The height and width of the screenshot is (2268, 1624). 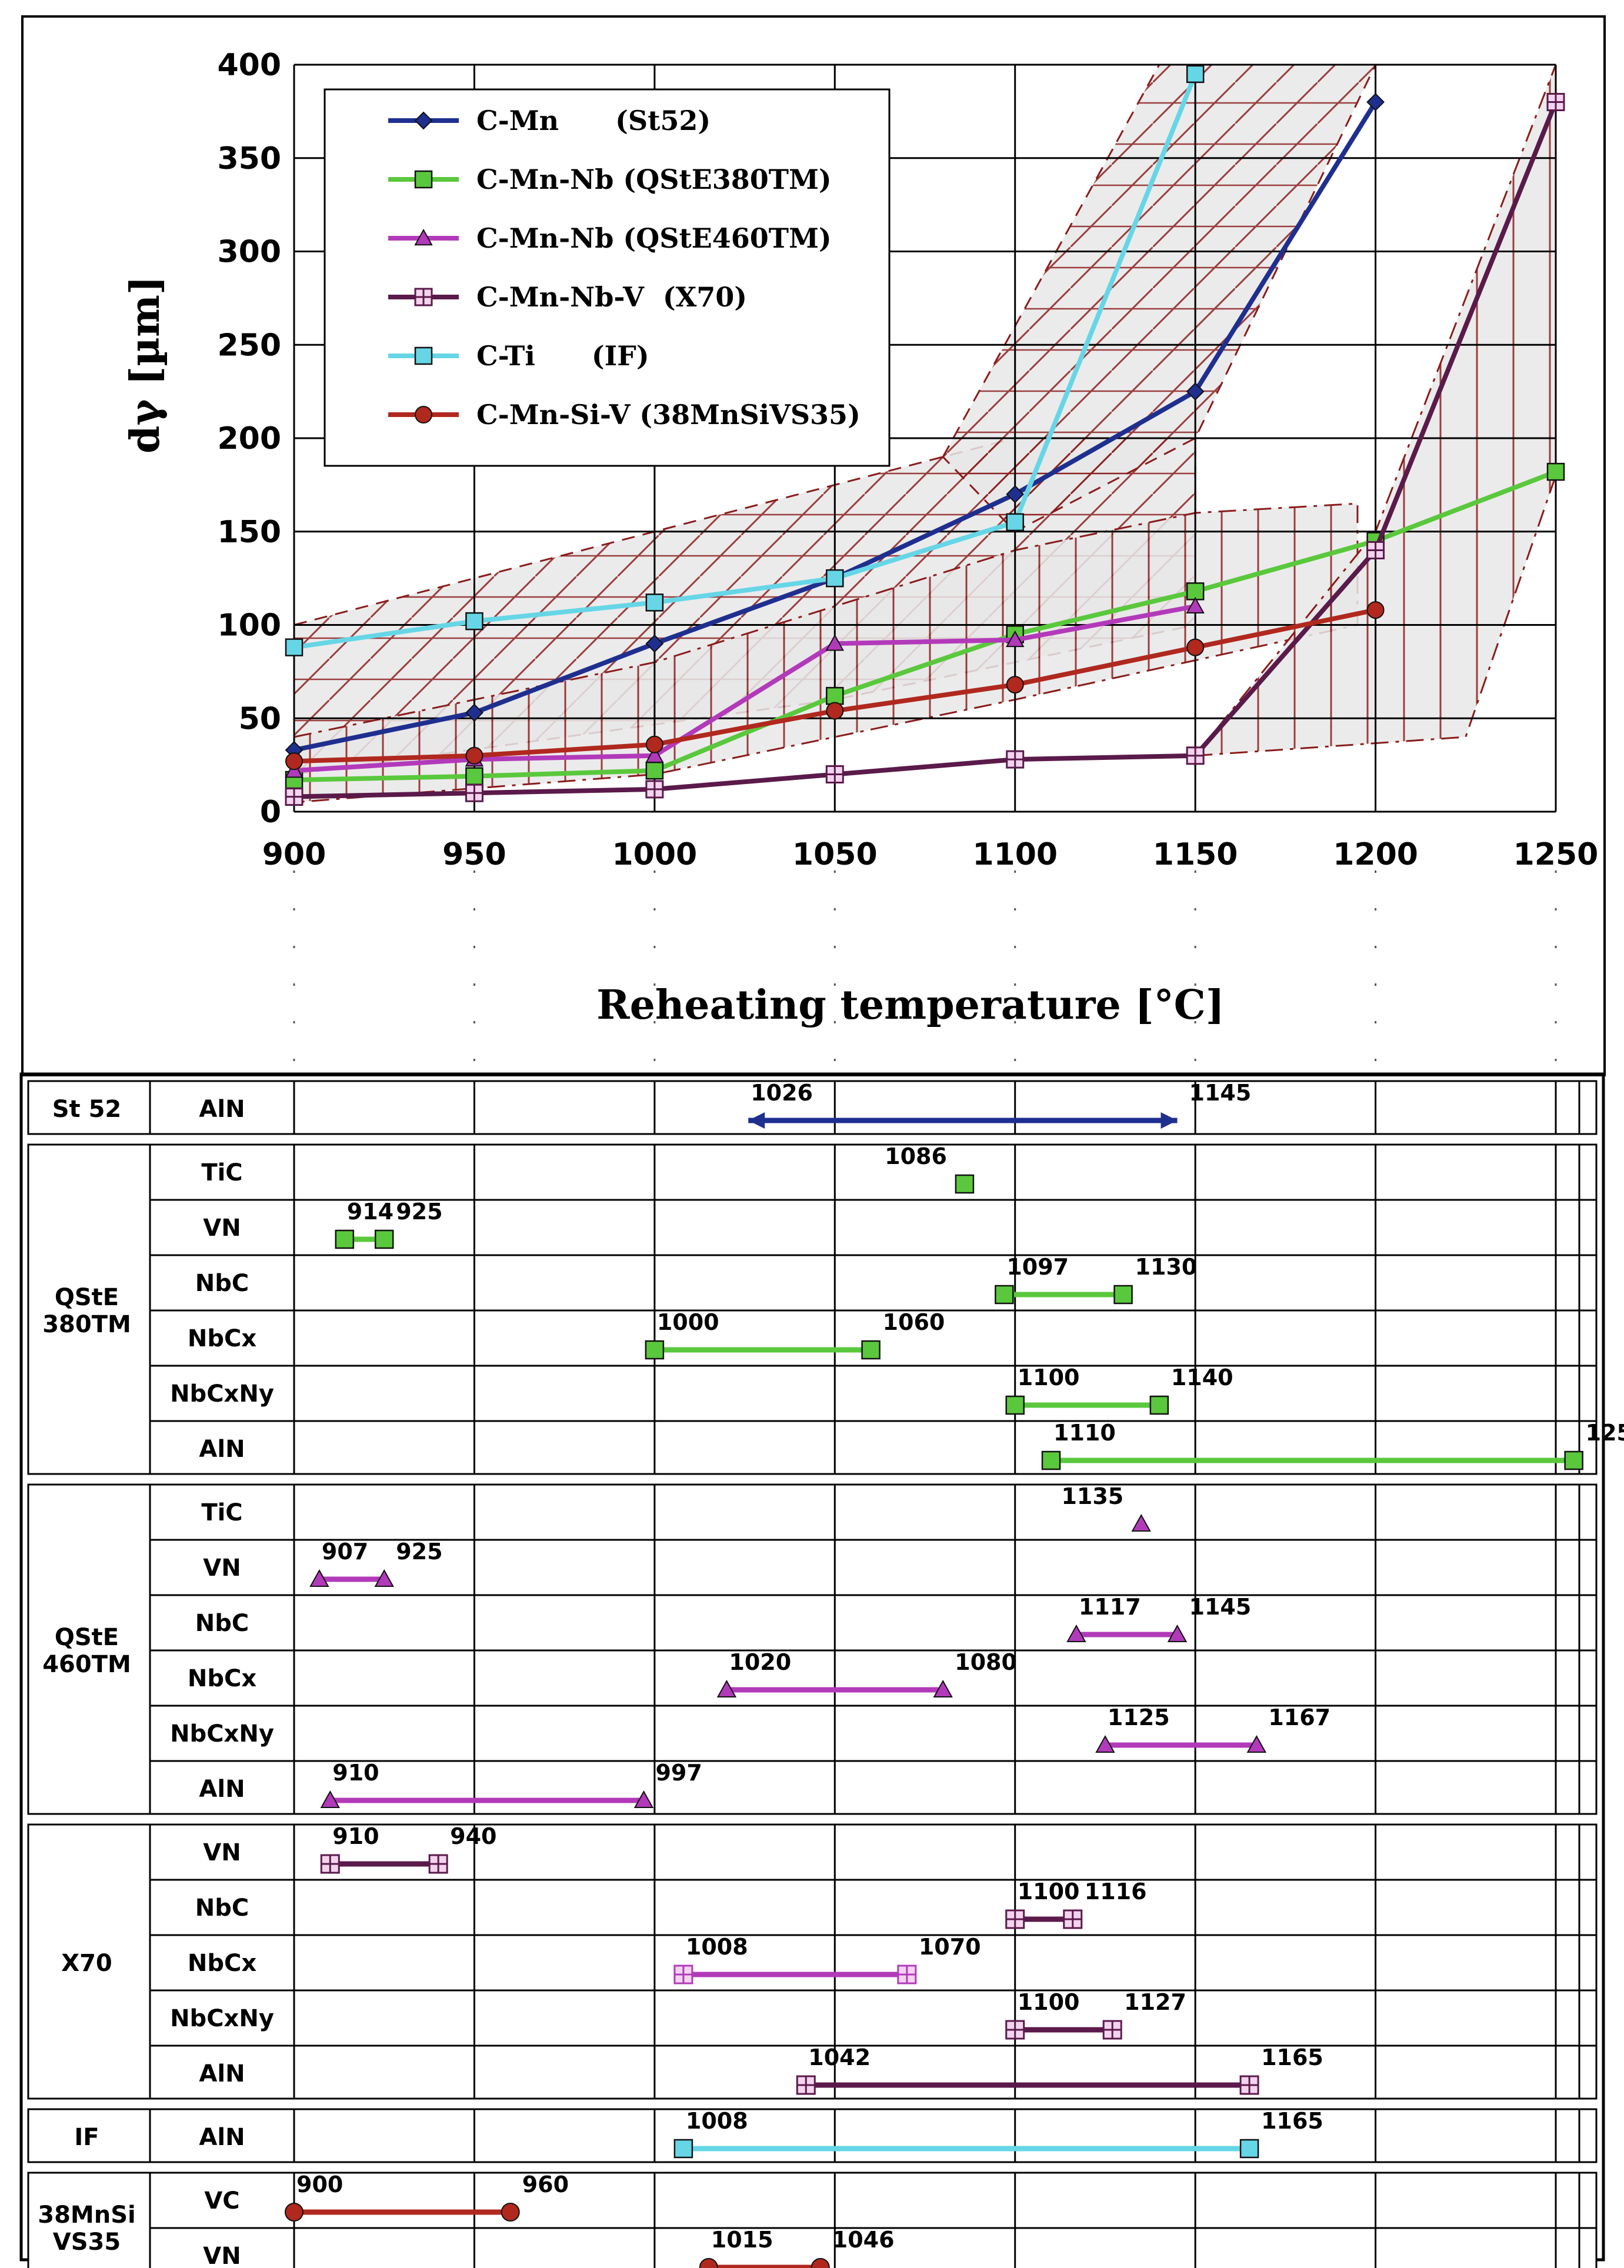 I want to click on range-start-label: 1042, so click(x=840, y=2057).